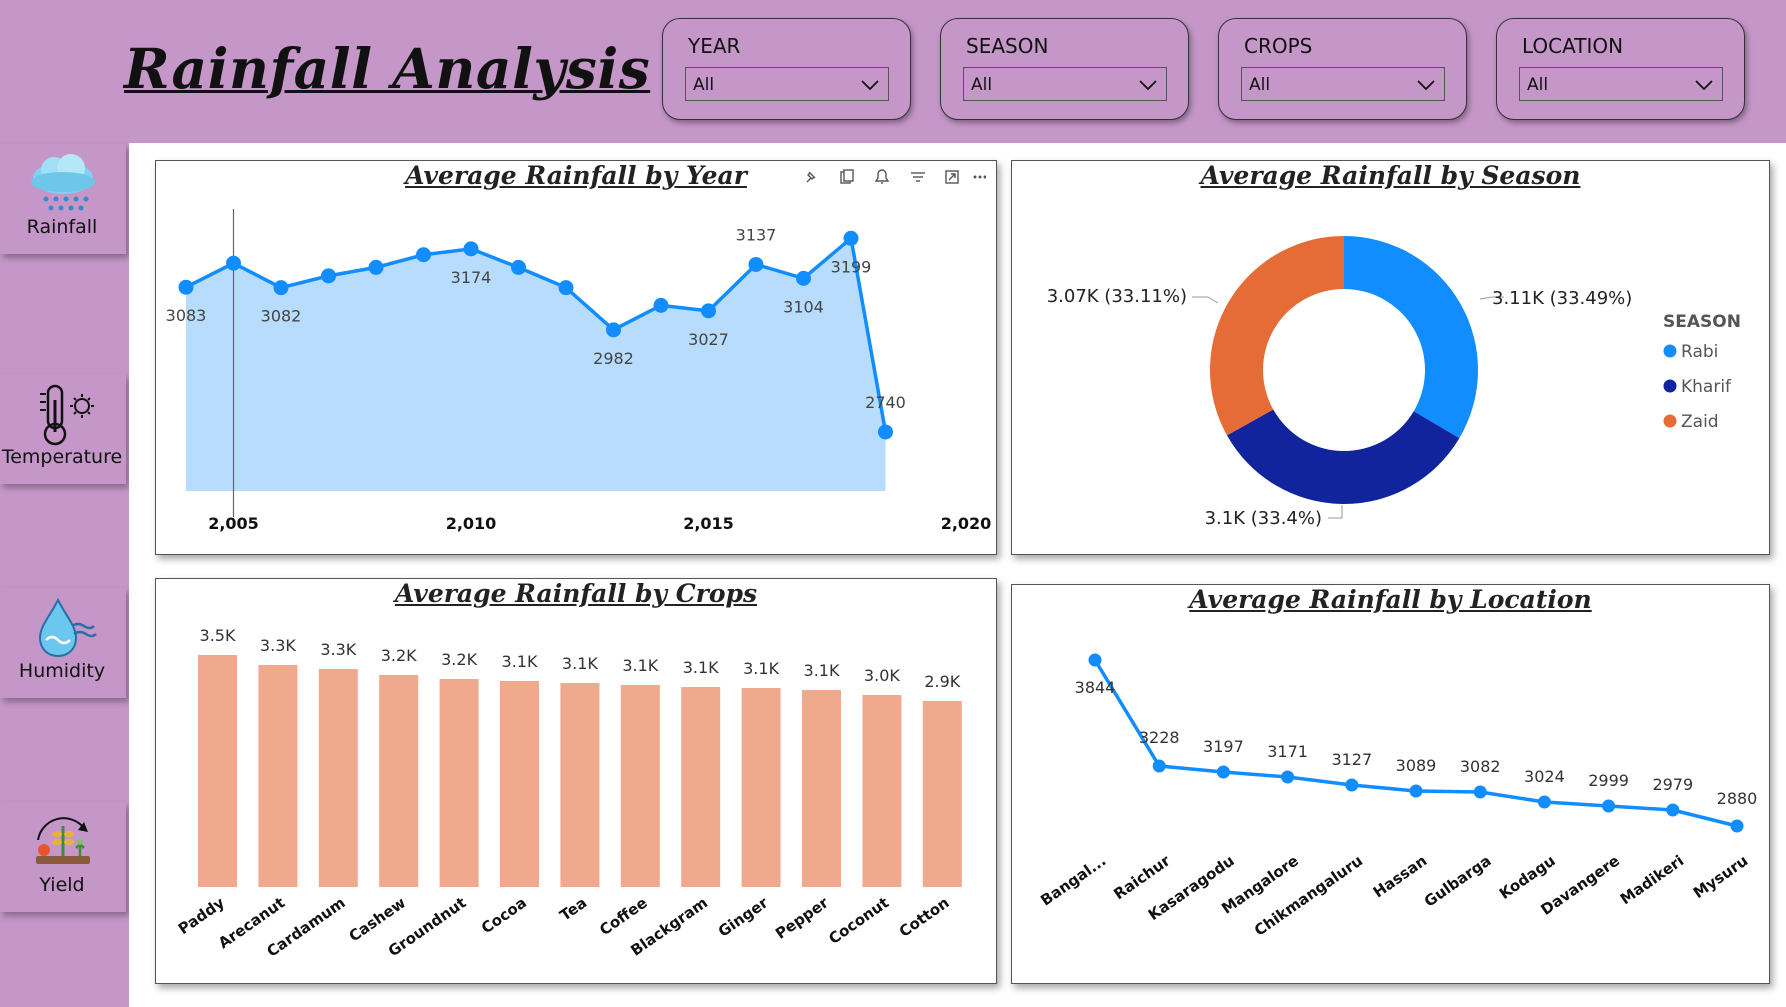 Image resolution: width=1786 pixels, height=1007 pixels. What do you see at coordinates (281, 316) in the screenshot?
I see `data-label-2006: 3082` at bounding box center [281, 316].